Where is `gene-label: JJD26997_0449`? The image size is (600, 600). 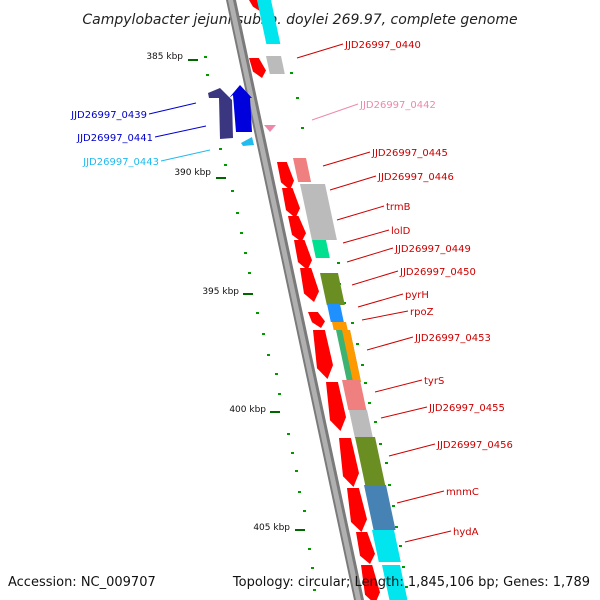
gene-label: JJD26997_0449 is located at coordinates (432, 249).